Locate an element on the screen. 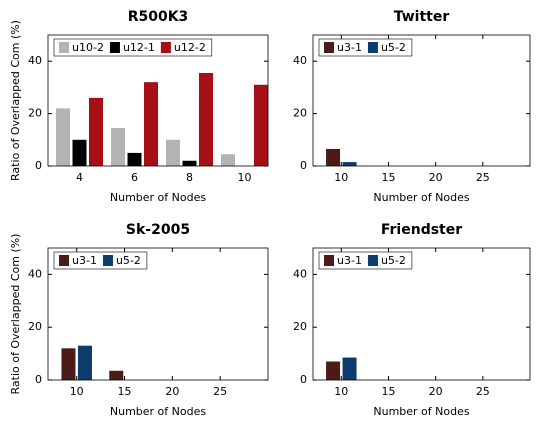 The image size is (539, 427). chart-title: Friendster is located at coordinates (421, 230).